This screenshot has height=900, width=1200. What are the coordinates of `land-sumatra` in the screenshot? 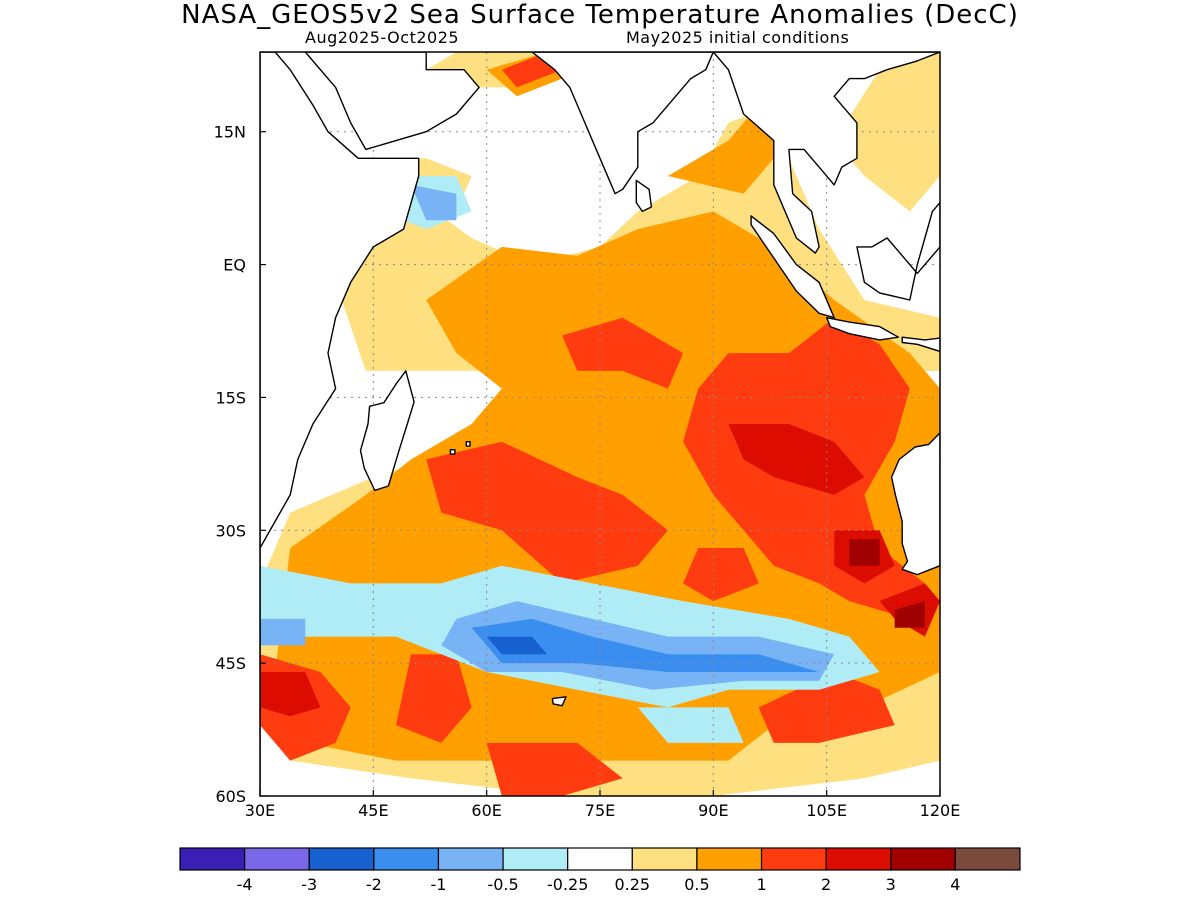 It's located at (792, 267).